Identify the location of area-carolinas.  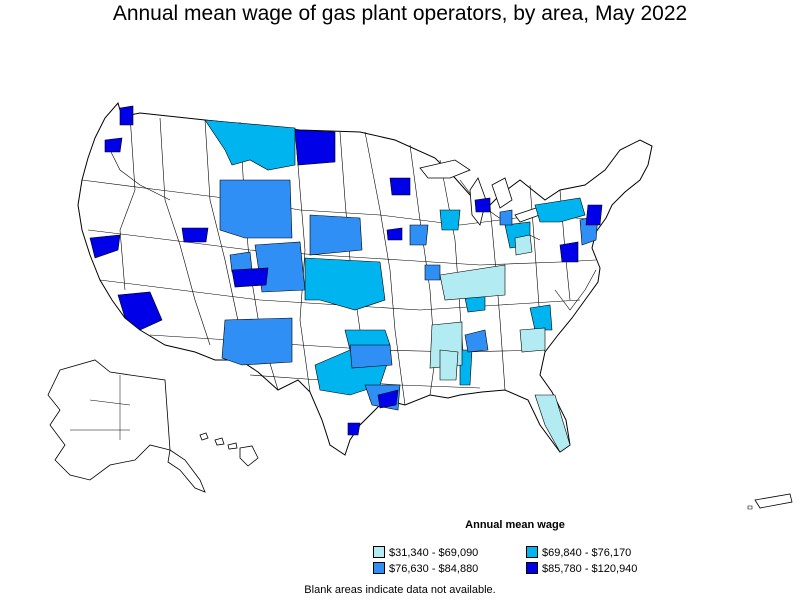
(541, 317).